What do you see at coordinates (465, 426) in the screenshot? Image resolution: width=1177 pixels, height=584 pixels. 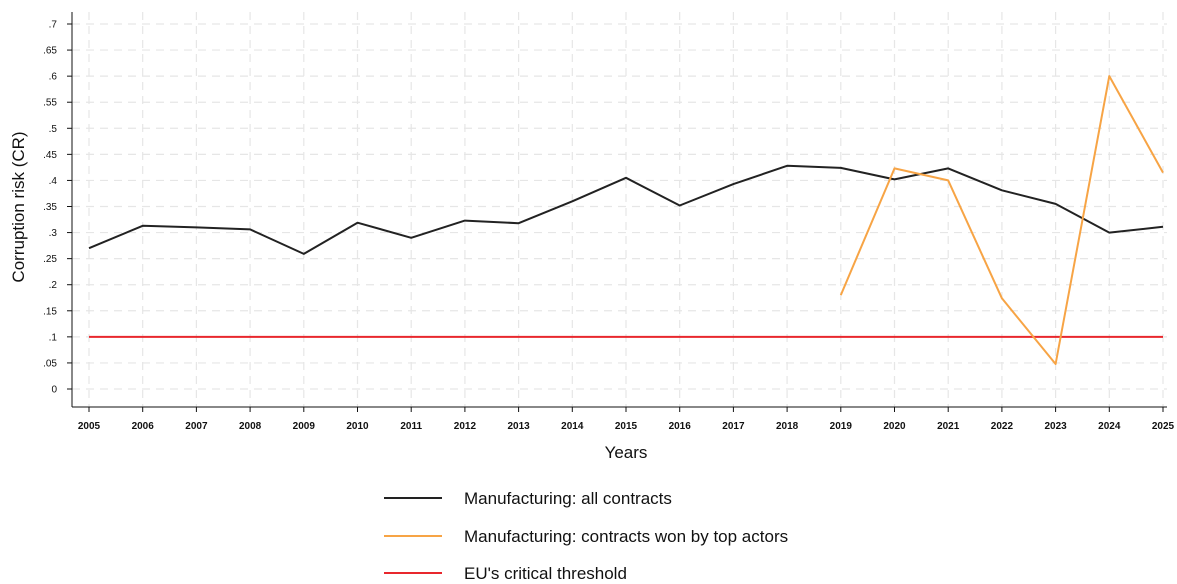 I see `x-tick-label: 2012` at bounding box center [465, 426].